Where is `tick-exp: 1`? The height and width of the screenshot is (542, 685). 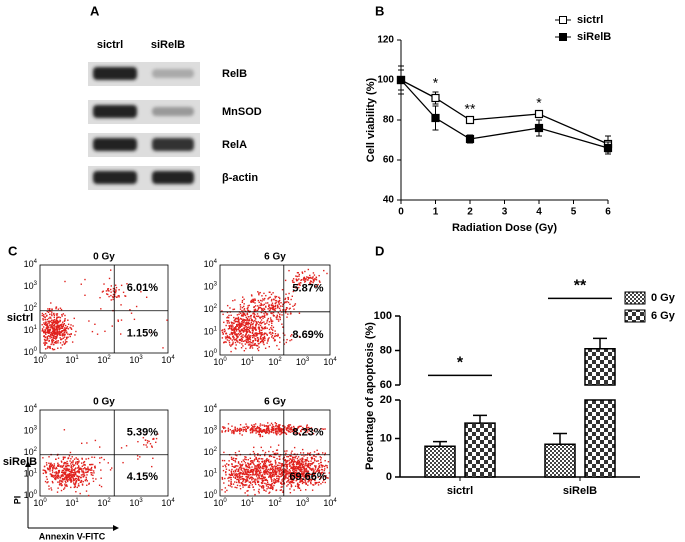
tick-exp: 1 is located at coordinates (77, 501).